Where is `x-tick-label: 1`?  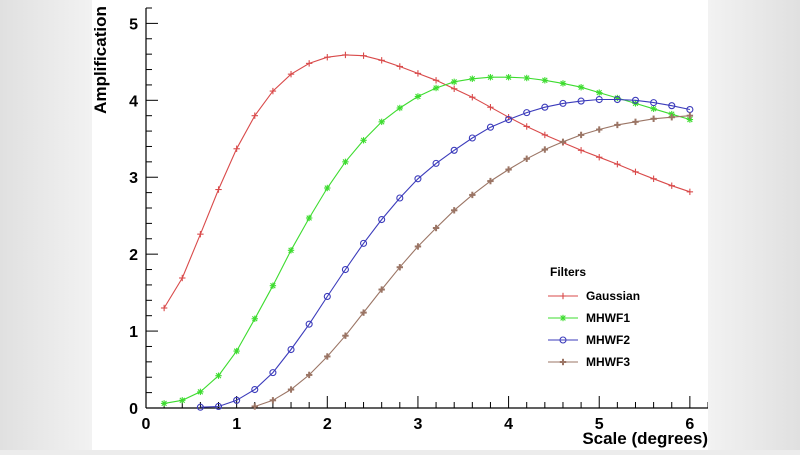
x-tick-label: 1 is located at coordinates (236, 424).